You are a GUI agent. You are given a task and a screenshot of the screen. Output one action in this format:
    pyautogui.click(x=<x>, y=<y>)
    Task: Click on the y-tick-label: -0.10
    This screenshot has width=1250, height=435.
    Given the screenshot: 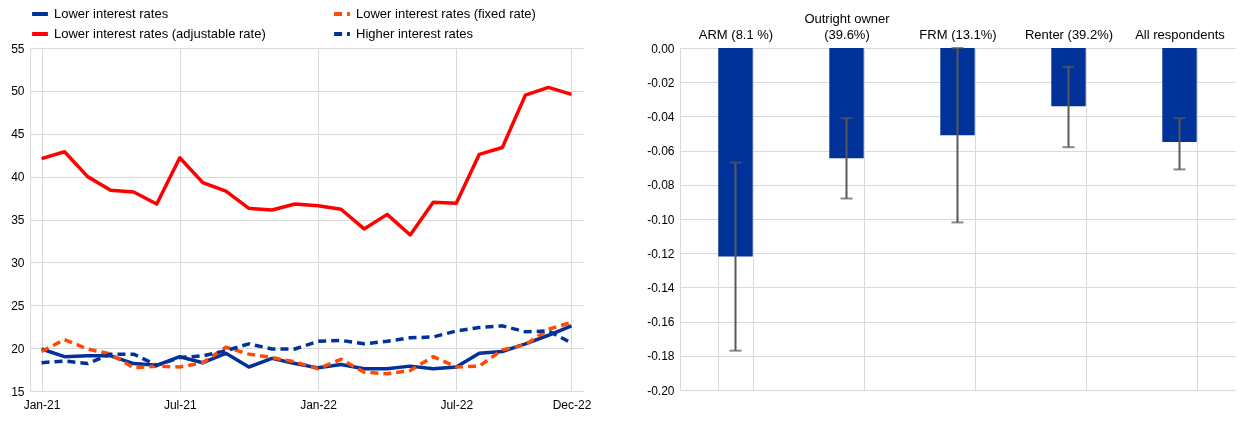 What is the action you would take?
    pyautogui.click(x=661, y=219)
    